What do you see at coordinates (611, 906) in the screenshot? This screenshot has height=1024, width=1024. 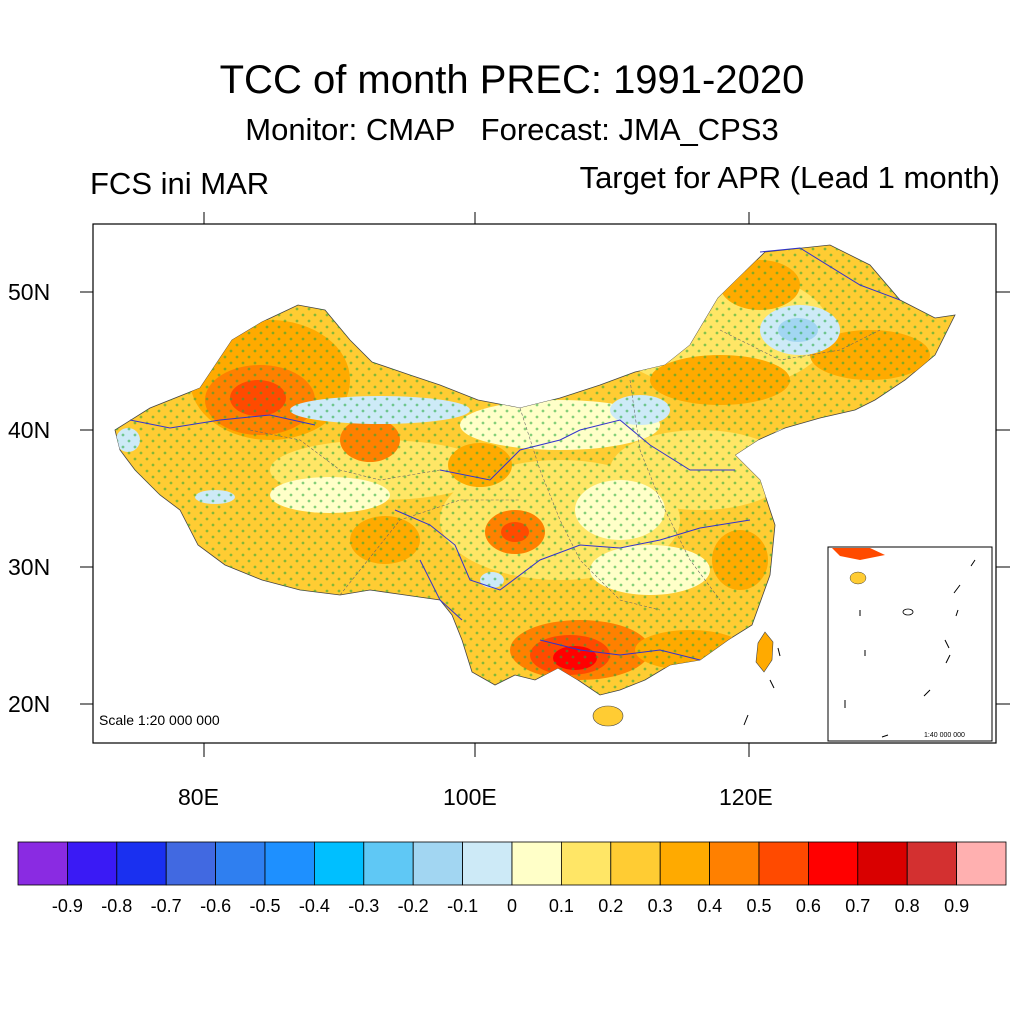 I see `colorbar-tick-label: 0.2` at bounding box center [611, 906].